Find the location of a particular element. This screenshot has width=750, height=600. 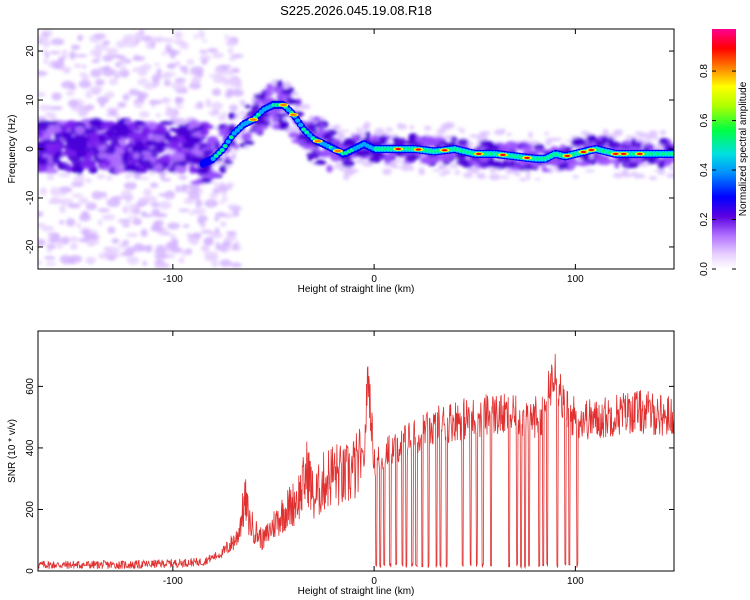

colorbar-tick-label: 0.6 is located at coordinates (704, 120).